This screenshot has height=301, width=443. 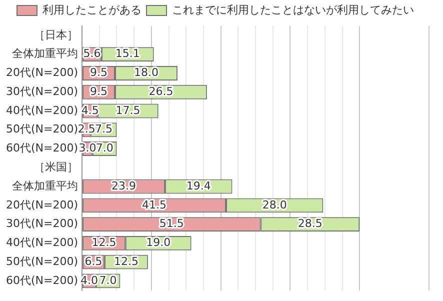 I want to click on data-label: 15.1, so click(x=127, y=53).